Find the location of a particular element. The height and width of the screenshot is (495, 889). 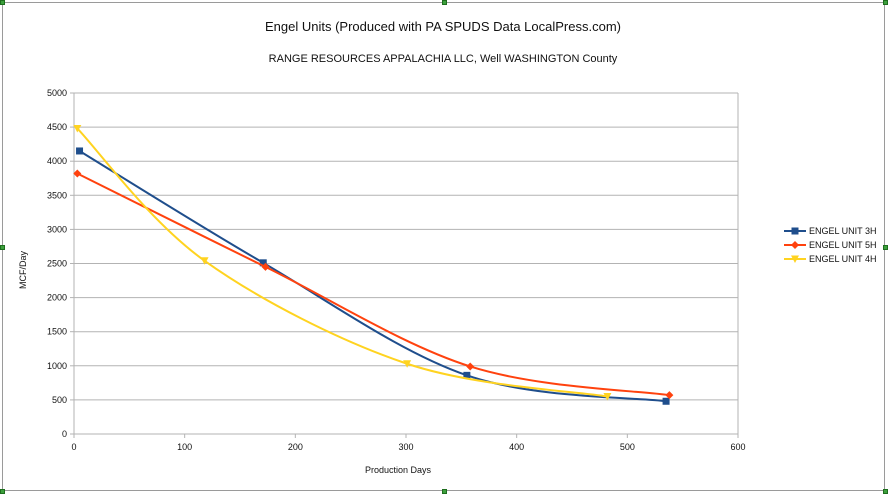

x-tick-label: 100 is located at coordinates (184, 447).